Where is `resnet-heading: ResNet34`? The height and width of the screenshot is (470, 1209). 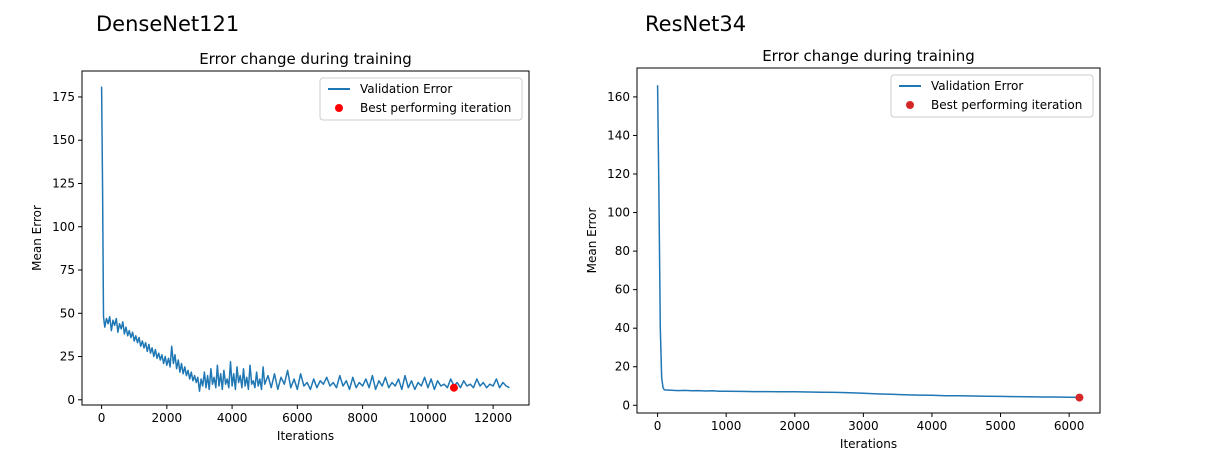 resnet-heading: ResNet34 is located at coordinates (696, 24).